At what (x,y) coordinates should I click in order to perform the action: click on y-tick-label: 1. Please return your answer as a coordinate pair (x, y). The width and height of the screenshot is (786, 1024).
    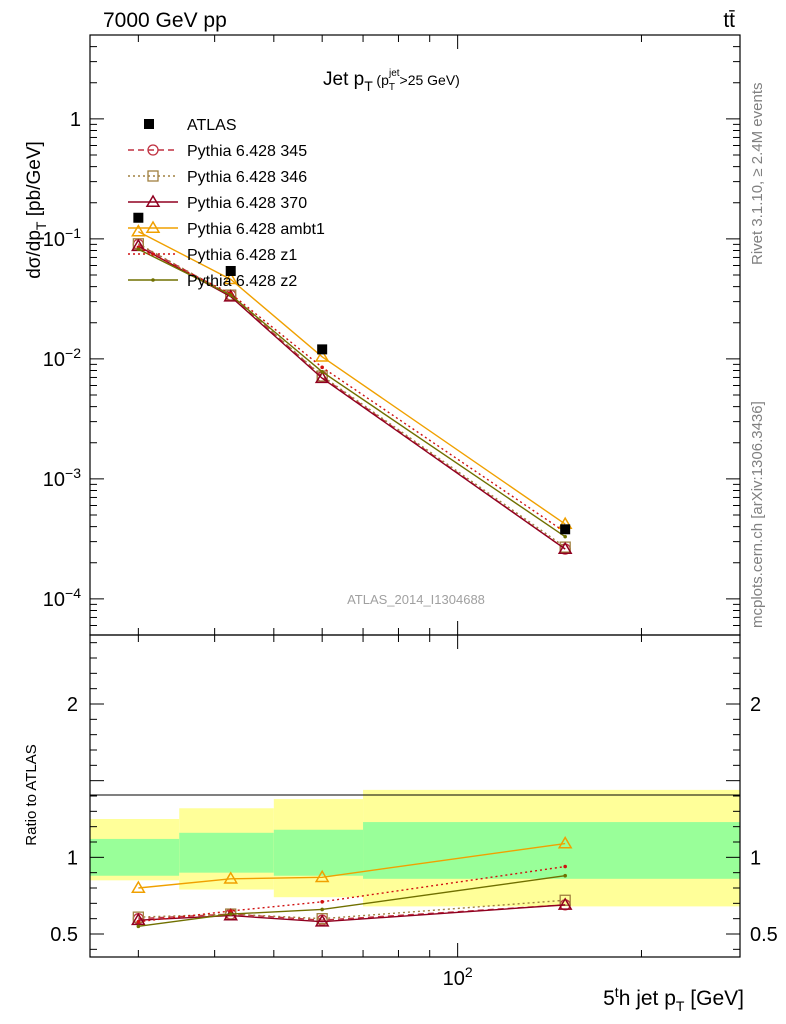
    Looking at the image, I should click on (75, 120).